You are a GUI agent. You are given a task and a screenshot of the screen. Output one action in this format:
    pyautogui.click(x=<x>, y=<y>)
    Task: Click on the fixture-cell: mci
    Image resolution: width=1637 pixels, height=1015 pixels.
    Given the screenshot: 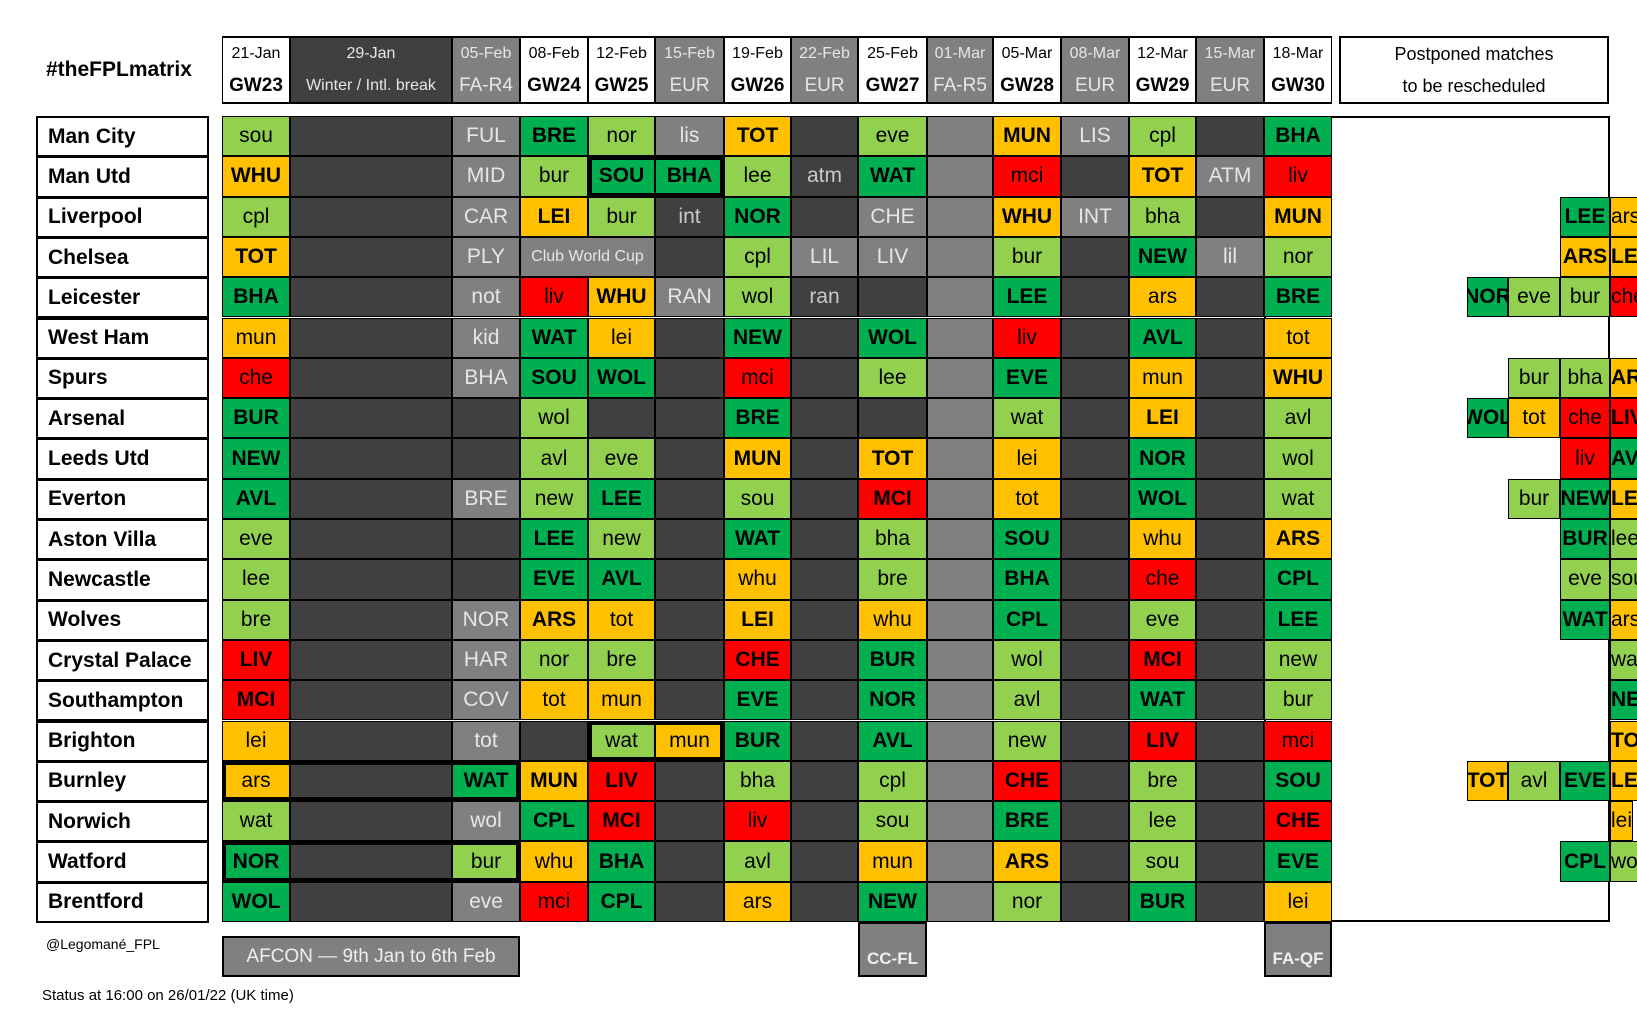 What is the action you would take?
    pyautogui.click(x=554, y=901)
    